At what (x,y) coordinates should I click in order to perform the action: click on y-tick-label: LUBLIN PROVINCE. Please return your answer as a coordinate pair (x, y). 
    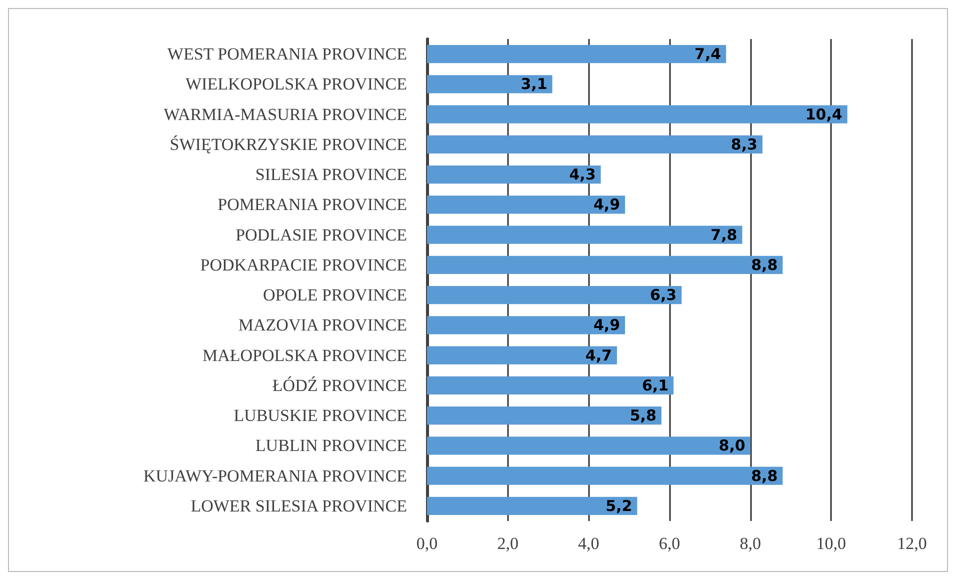
    Looking at the image, I should click on (331, 446).